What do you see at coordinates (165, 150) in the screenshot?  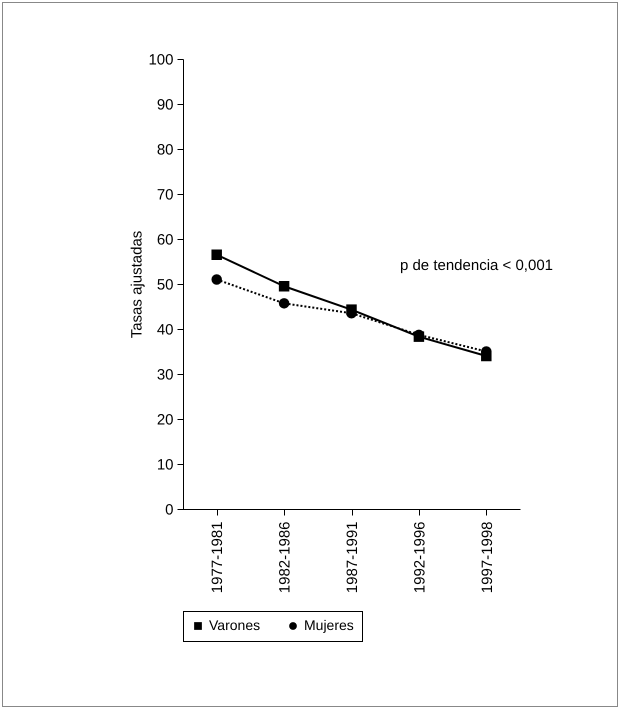 I see `y-tick-label: 80` at bounding box center [165, 150].